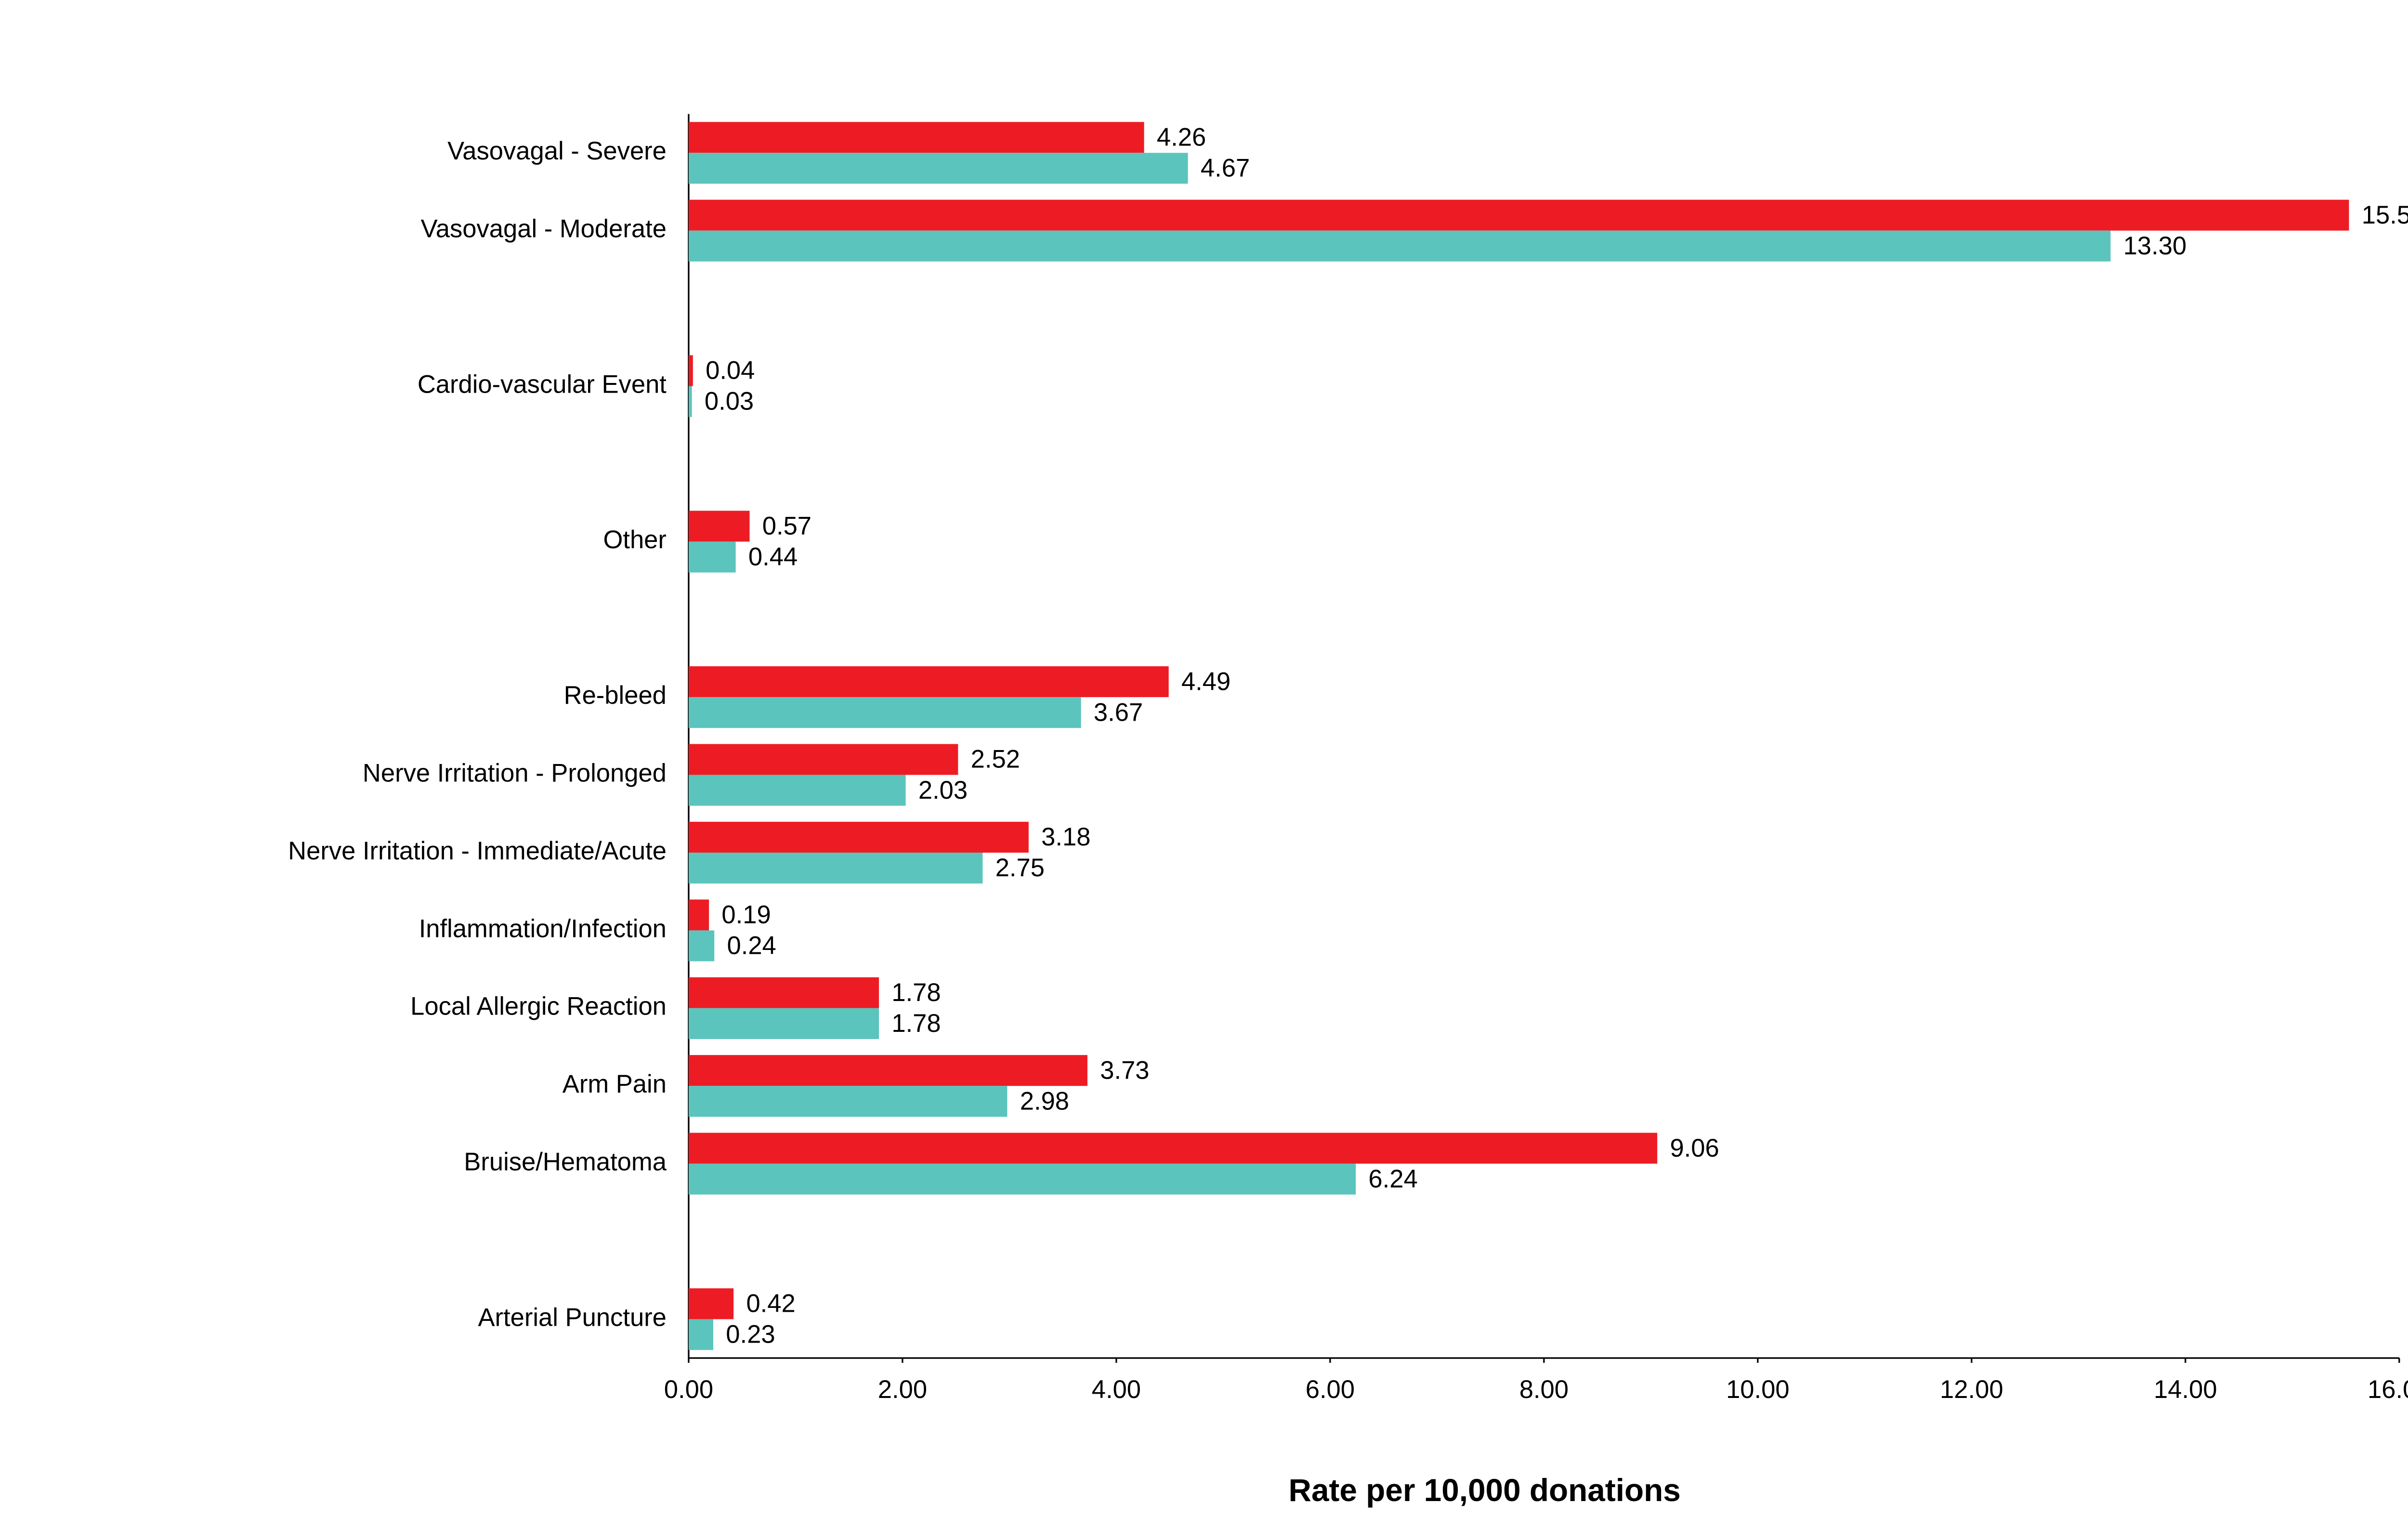 The image size is (2408, 1529). I want to click on y-tick-label: Other, so click(634, 540).